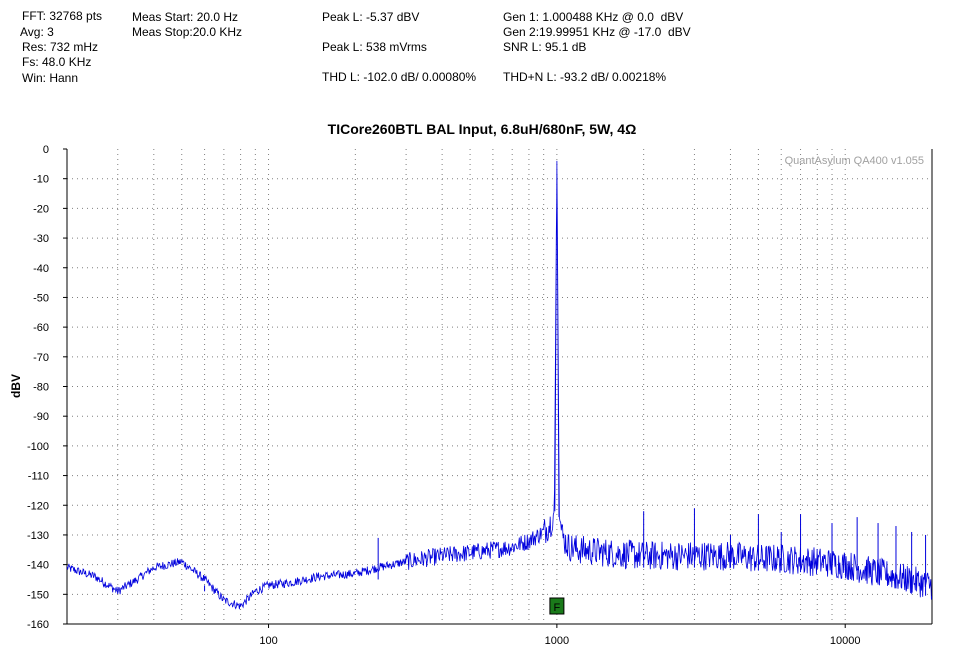 This screenshot has width=967, height=657. I want to click on y-tick-label: -70, so click(41, 358).